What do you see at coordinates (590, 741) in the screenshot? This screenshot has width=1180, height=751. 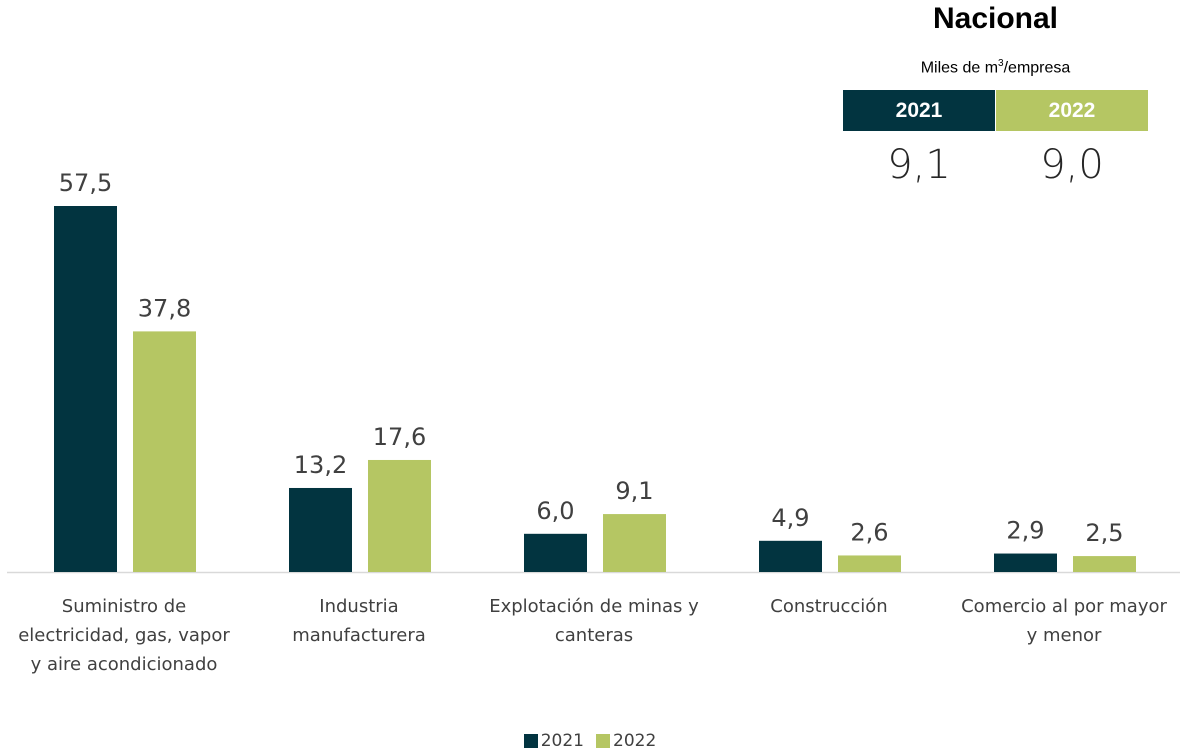 I see `legend: 2021 2022` at bounding box center [590, 741].